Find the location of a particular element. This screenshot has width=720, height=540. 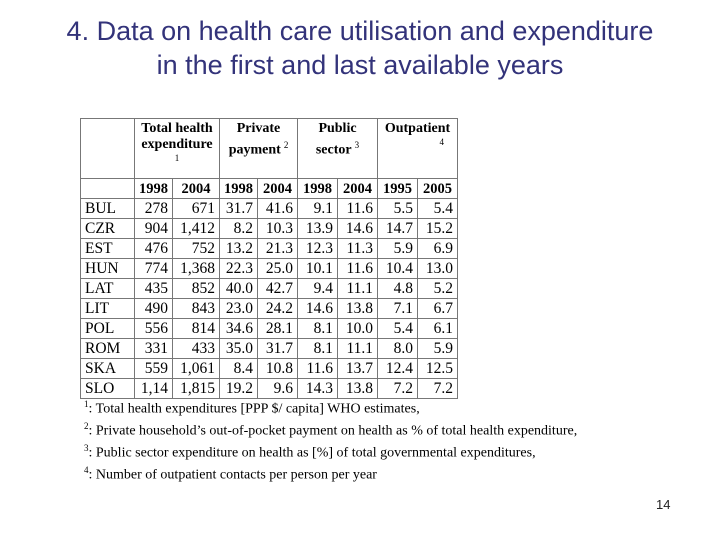

header-outpatient-line1: Outpatient is located at coordinates (417, 128).